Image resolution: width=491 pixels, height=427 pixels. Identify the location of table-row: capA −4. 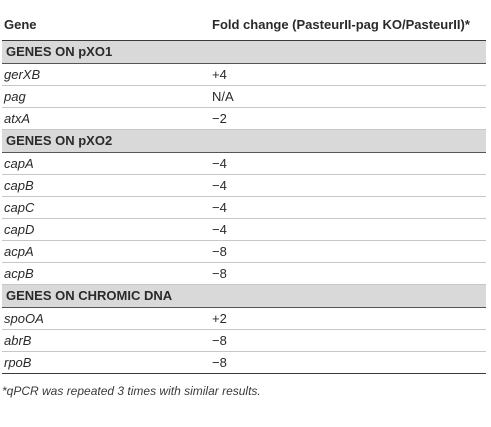
(244, 163).